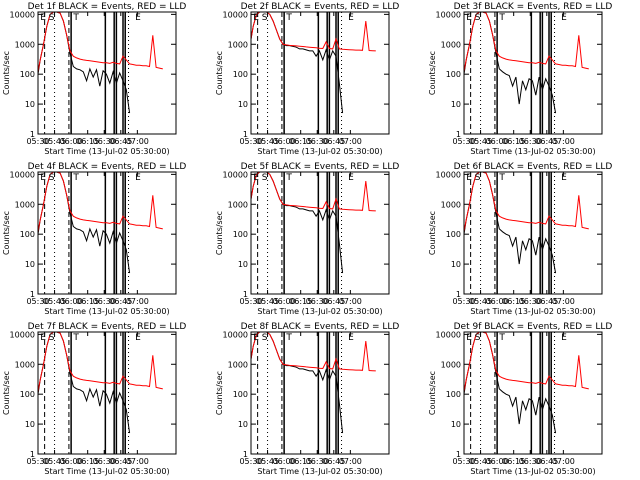 The height and width of the screenshot is (480, 640). Describe the element at coordinates (107, 327) in the screenshot. I see `panel-title: Det 7f BLACK = Events, RED = LLD` at that location.